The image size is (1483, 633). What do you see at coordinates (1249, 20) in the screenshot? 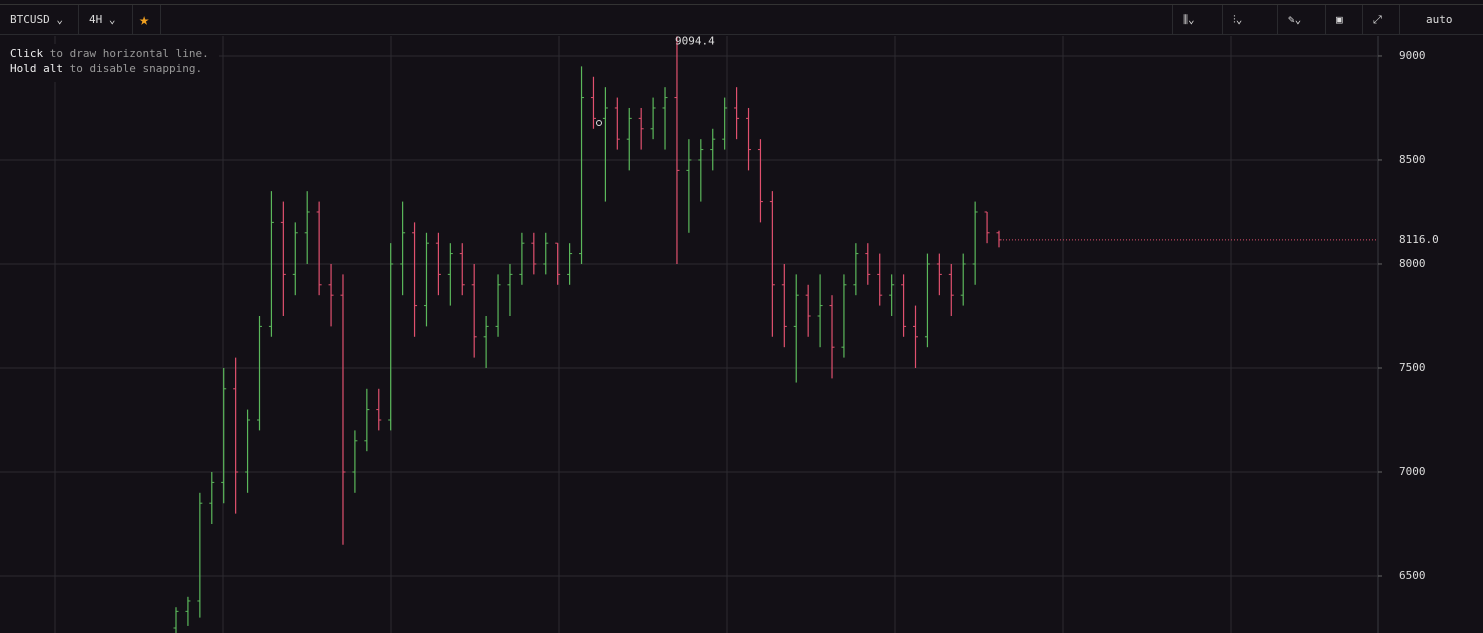
I see `indicator-select: ⫶⌄` at bounding box center [1249, 20].